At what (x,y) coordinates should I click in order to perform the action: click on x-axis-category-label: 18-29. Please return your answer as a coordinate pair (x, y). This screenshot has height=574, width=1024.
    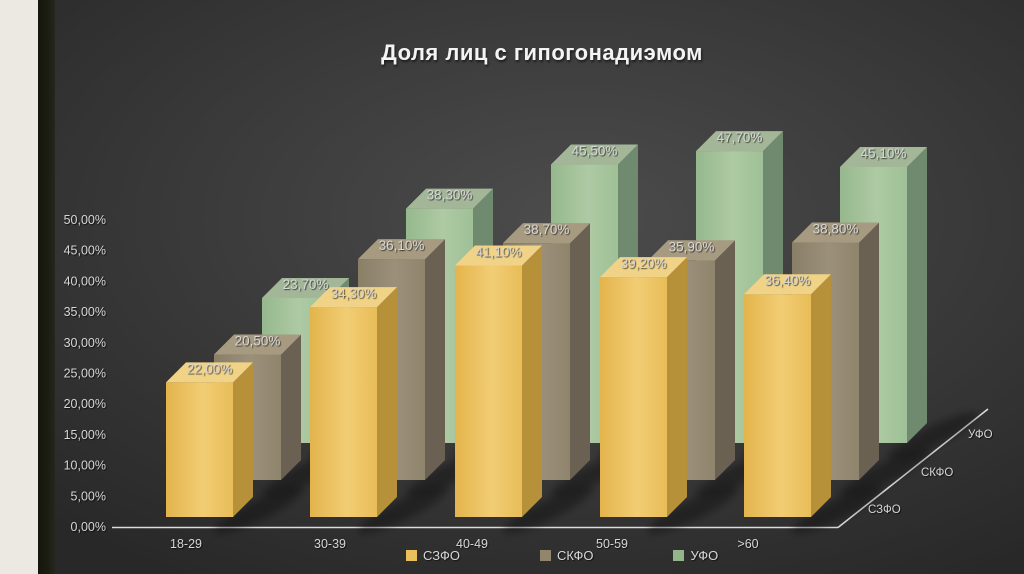
    Looking at the image, I should click on (186, 544).